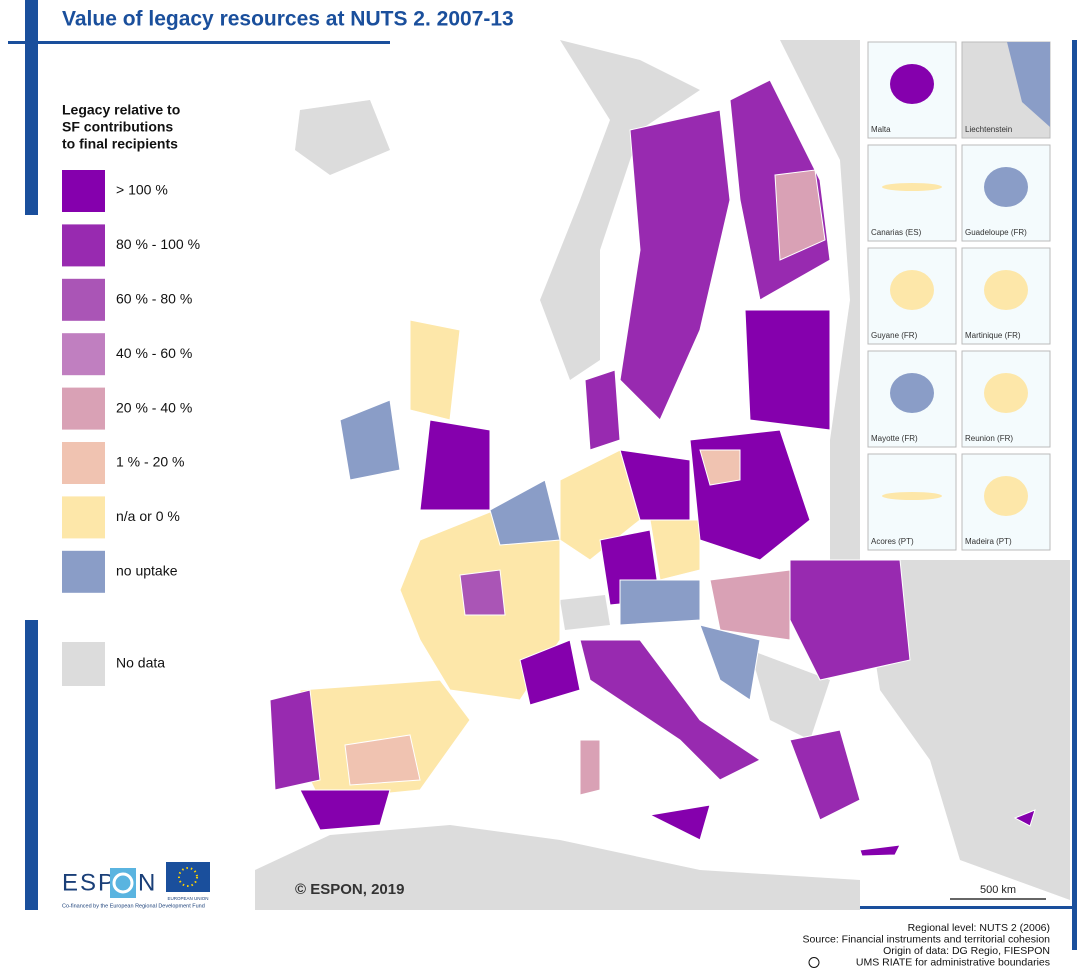 Image resolution: width=1083 pixels, height=980 pixels. Describe the element at coordinates (89, 882) in the screenshot. I see `logo-text: ESP` at that location.